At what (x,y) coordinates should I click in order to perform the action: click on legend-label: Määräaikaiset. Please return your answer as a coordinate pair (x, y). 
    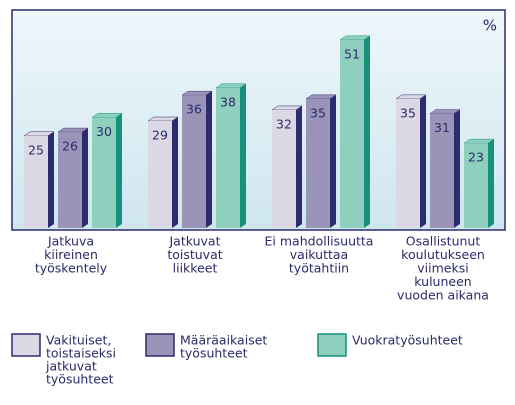
    Looking at the image, I should click on (223, 340).